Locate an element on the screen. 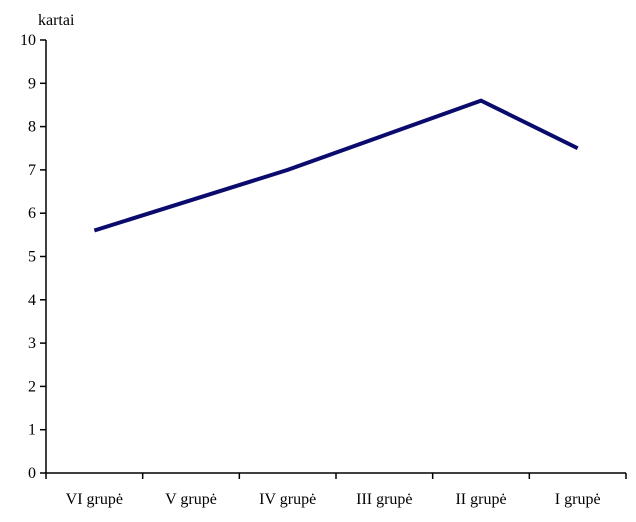 The width and height of the screenshot is (636, 522). y-tick-label: 7 is located at coordinates (32, 170).